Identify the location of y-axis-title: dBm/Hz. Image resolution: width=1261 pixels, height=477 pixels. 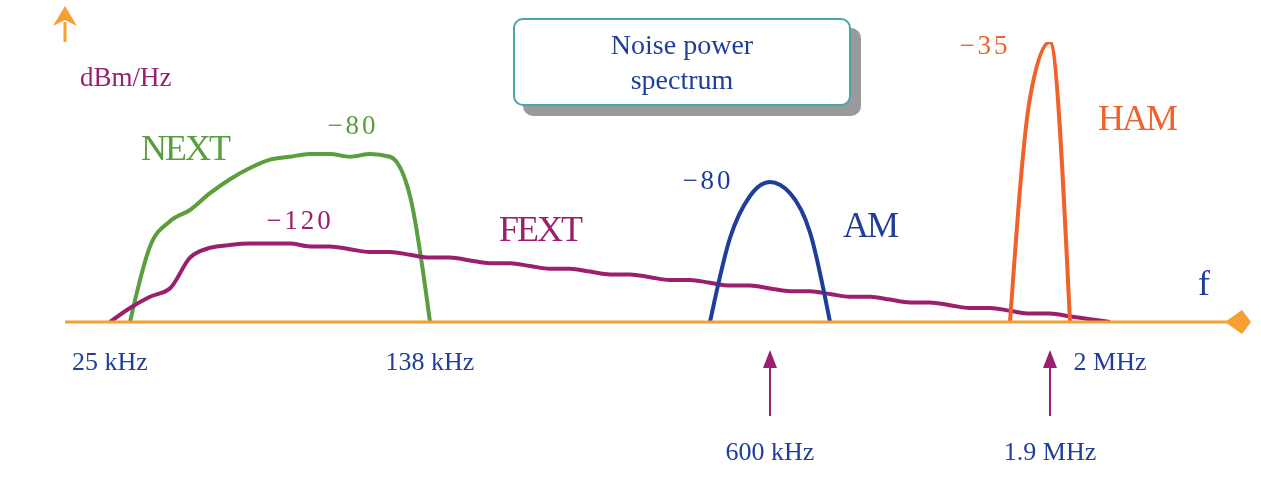
(126, 77).